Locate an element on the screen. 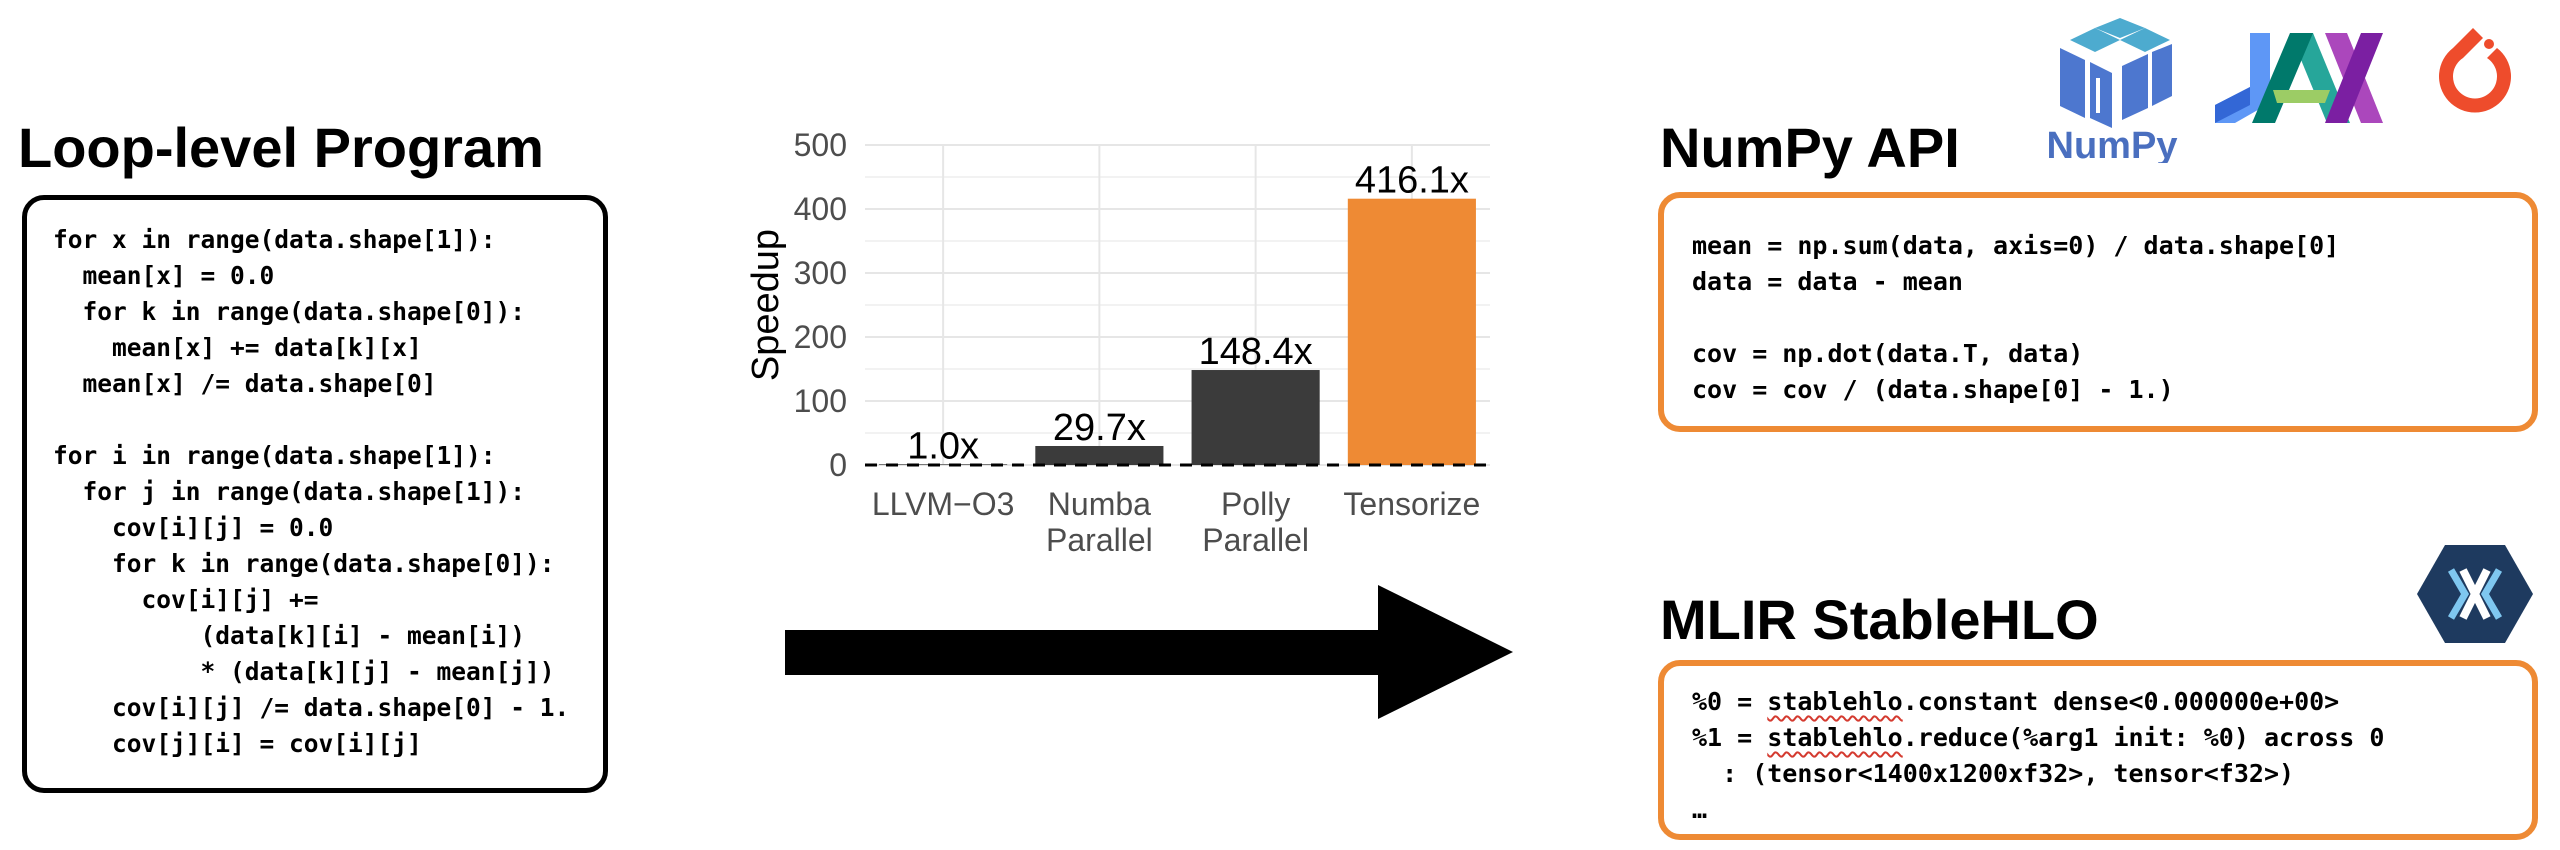 This screenshot has height=850, width=2560. y-tick-label: 500 is located at coordinates (820, 145).